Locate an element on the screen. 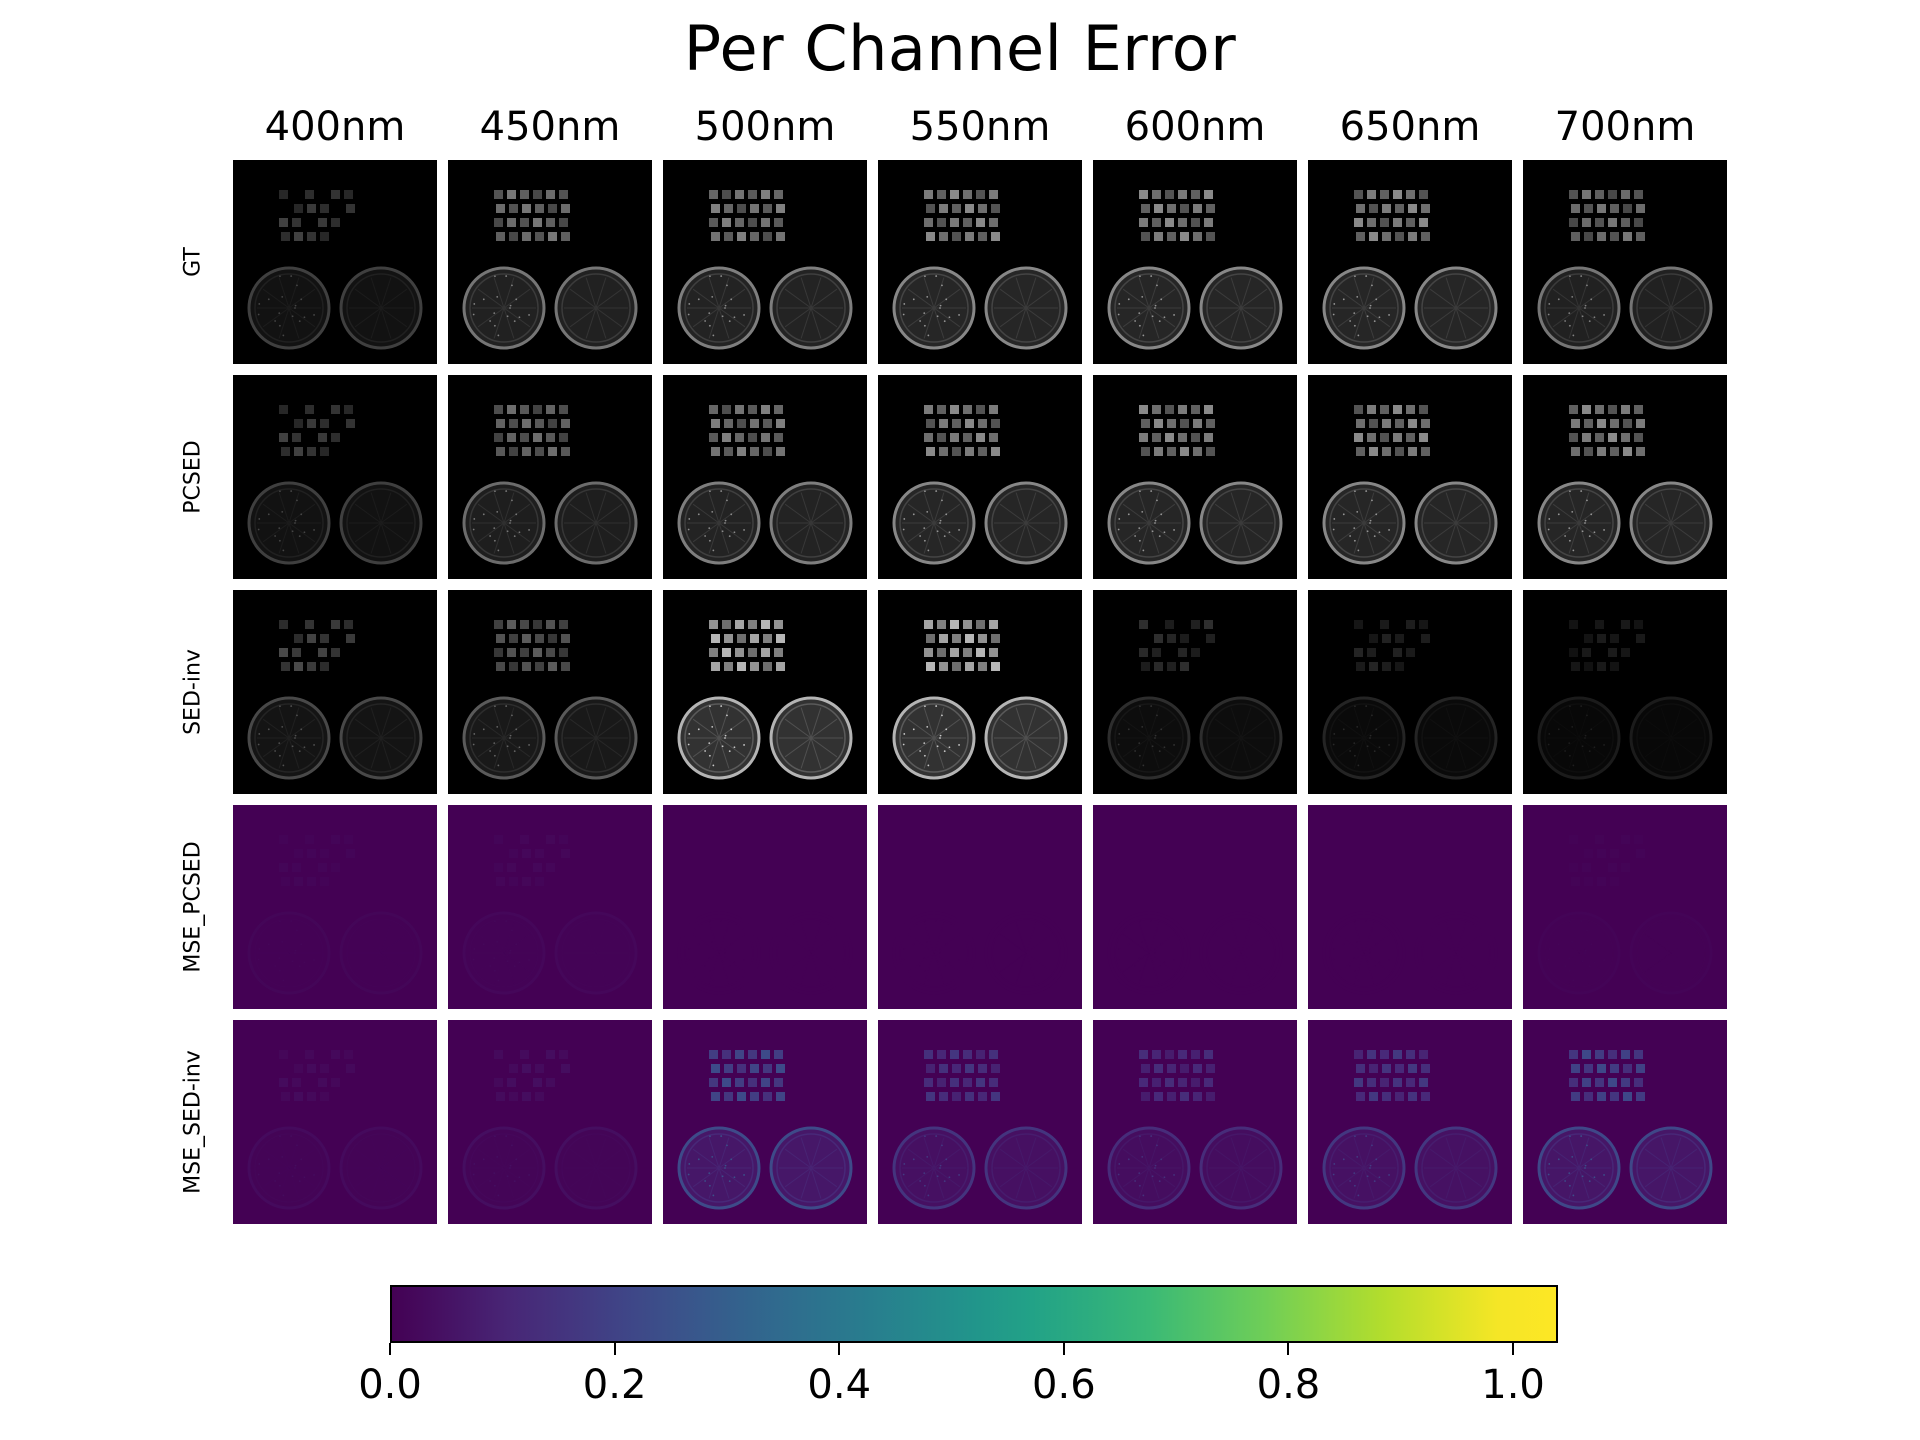 Image resolution: width=1920 pixels, height=1440 pixels. column-label: 700nm is located at coordinates (1625, 127).